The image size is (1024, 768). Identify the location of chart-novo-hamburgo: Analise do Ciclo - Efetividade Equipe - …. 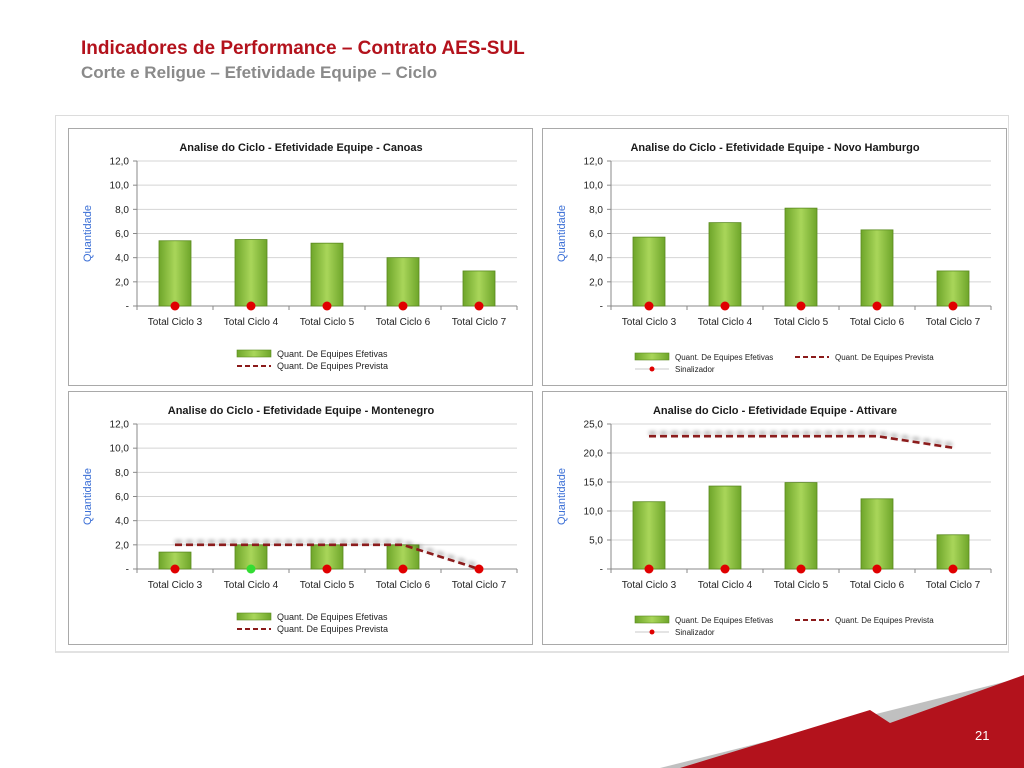
(774, 258).